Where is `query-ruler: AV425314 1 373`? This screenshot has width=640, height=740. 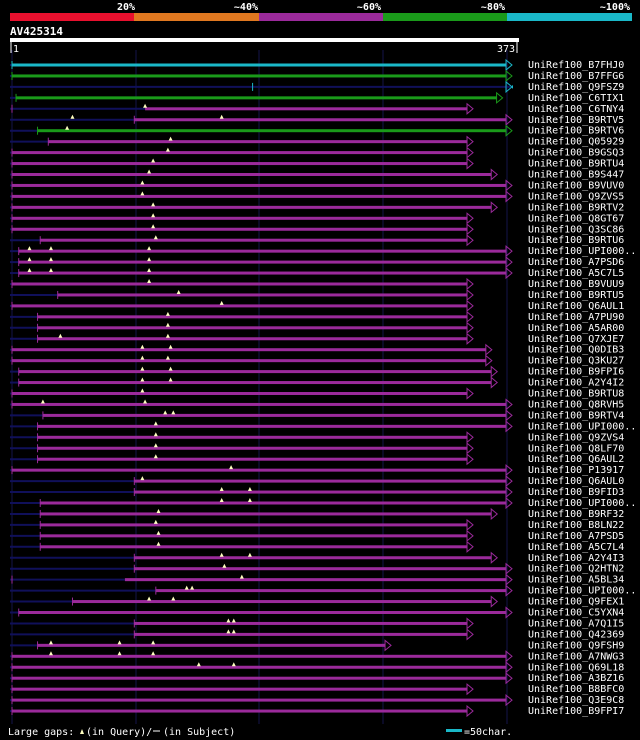
query-ruler: AV425314 1 373 is located at coordinates (264, 40).